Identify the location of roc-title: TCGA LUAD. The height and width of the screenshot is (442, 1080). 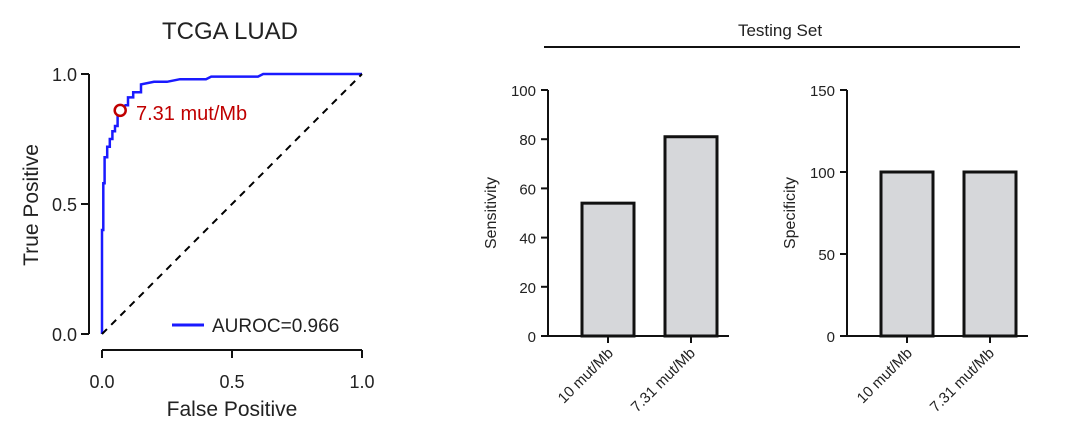
(230, 31).